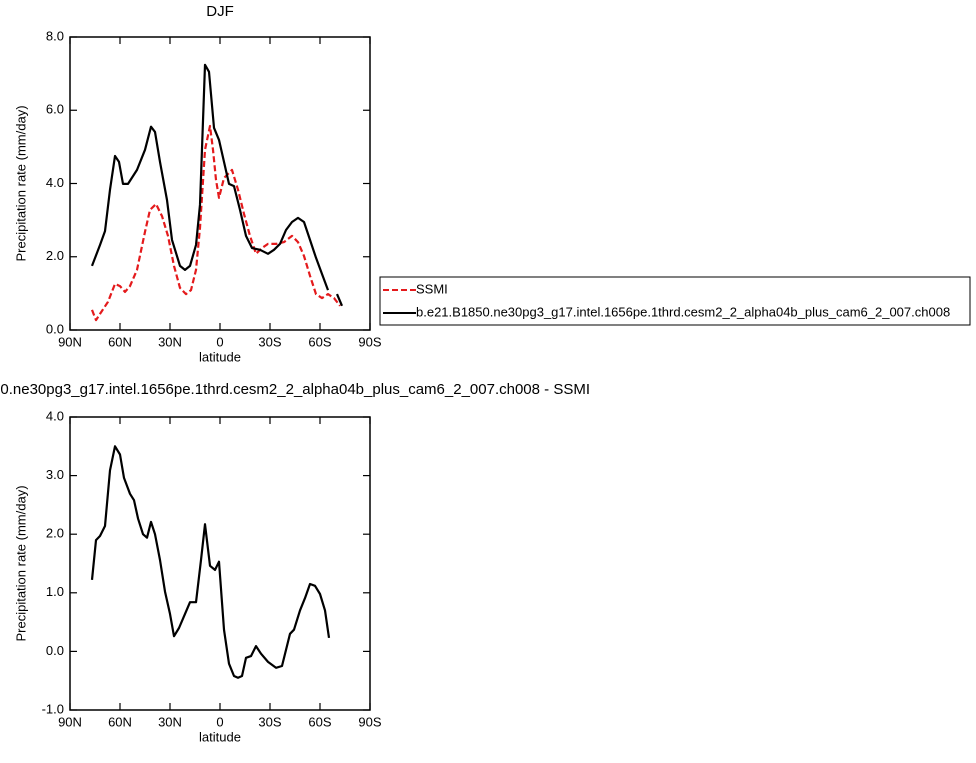  Describe the element at coordinates (432, 288) in the screenshot. I see `legend-label: SSMI` at that location.